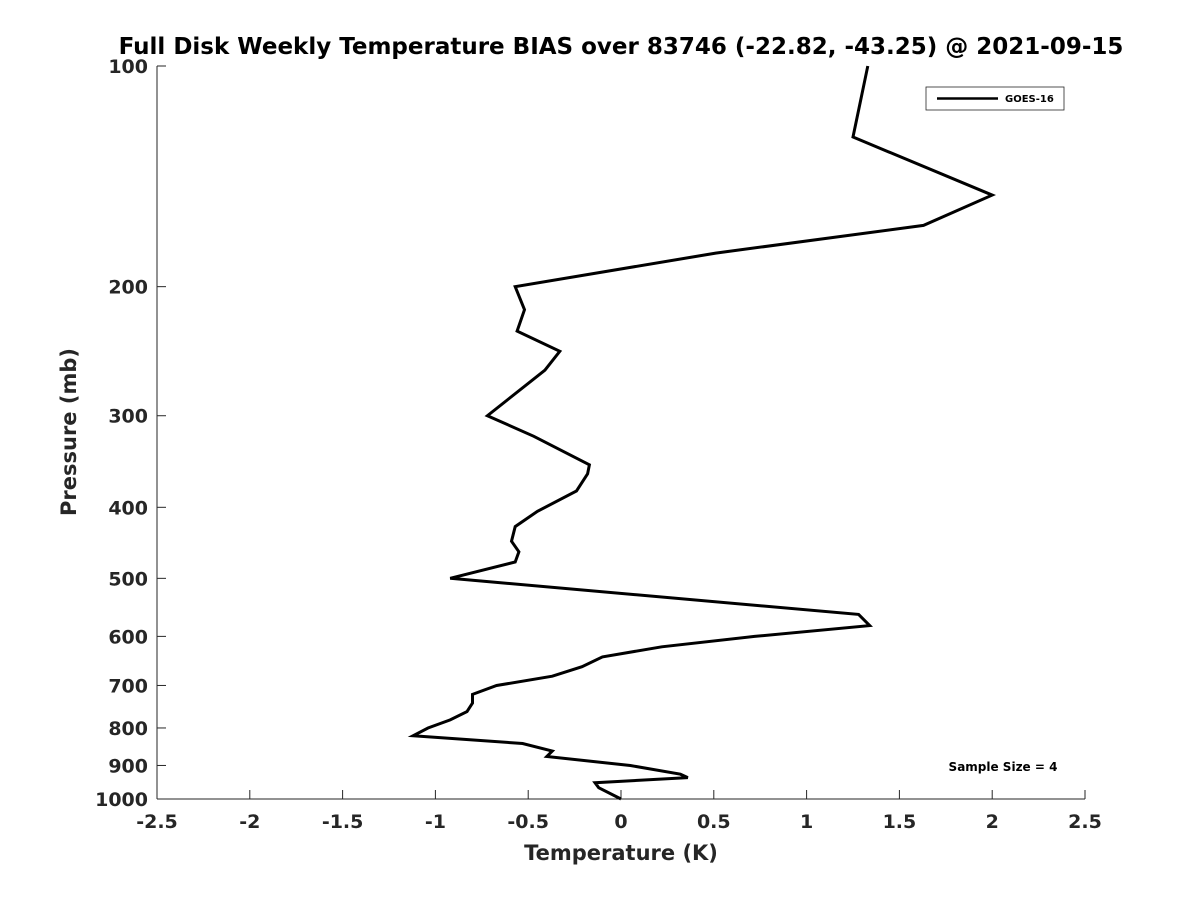 This screenshot has width=1200, height=900. I want to click on x-tick-label: 0, so click(620, 822).